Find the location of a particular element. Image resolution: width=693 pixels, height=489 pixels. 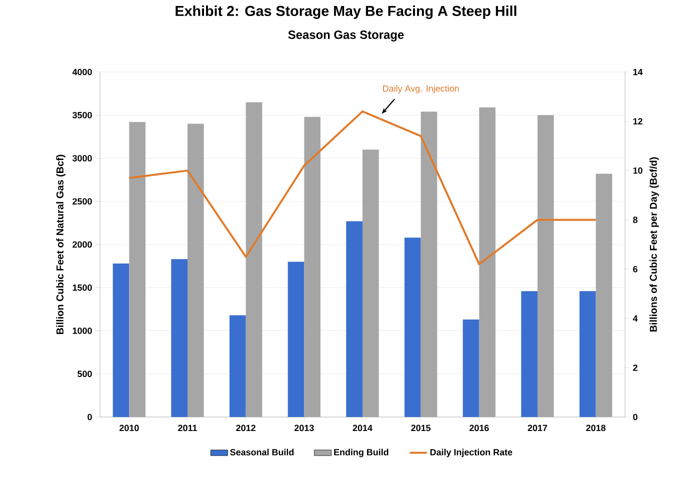

legend-label: Seasonal Build is located at coordinates (262, 452).